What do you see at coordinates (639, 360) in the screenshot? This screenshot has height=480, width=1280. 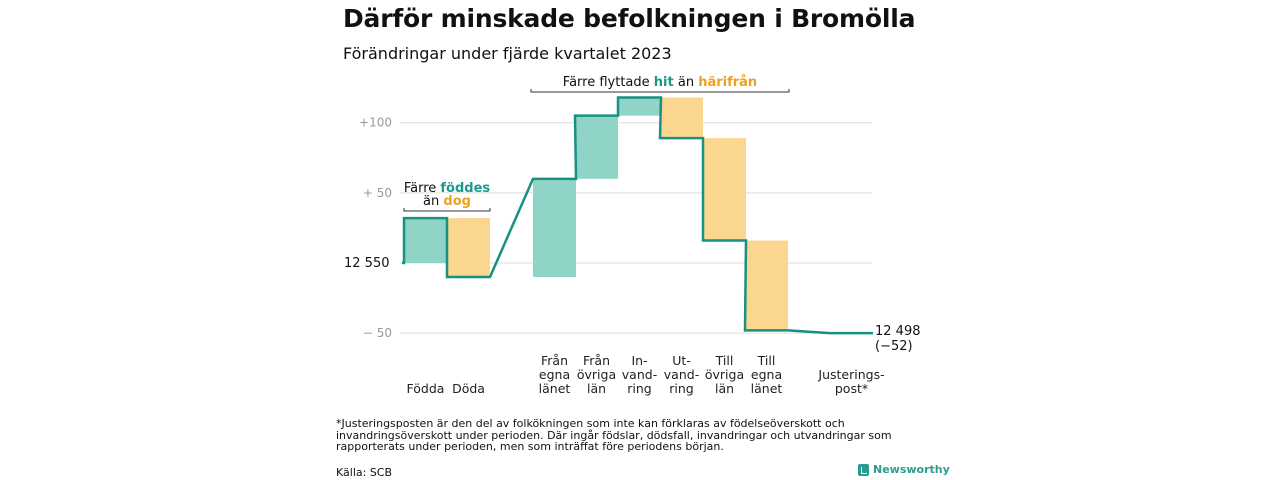 I see `x-category-label: In-` at bounding box center [639, 360].